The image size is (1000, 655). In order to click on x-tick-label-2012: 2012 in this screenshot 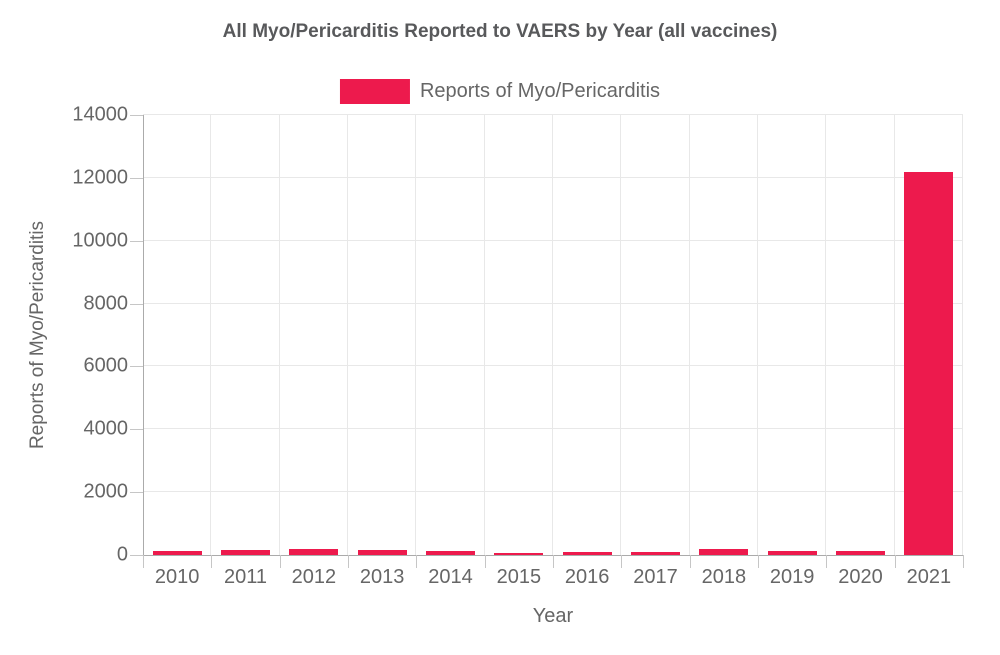, I will do `click(314, 577)`.